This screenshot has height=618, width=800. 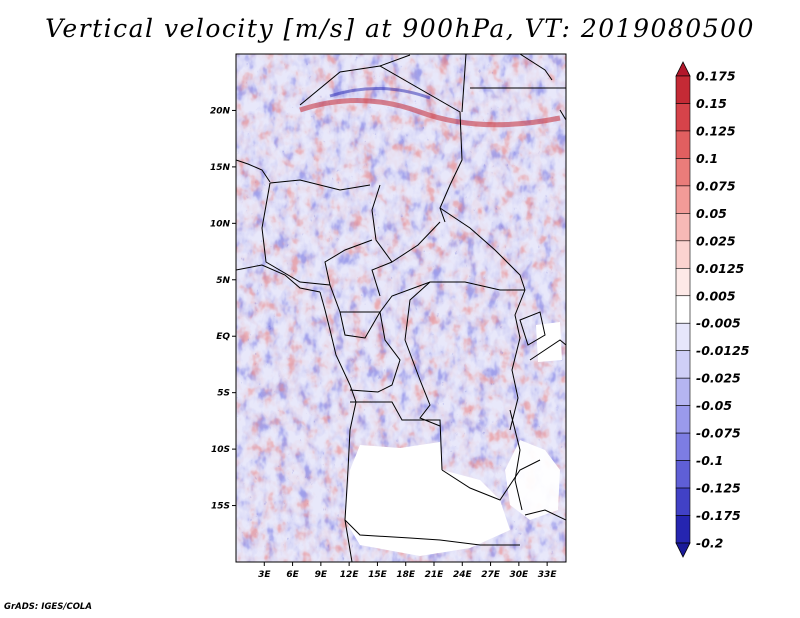 I want to click on lat-label: 20N, so click(x=220, y=111).